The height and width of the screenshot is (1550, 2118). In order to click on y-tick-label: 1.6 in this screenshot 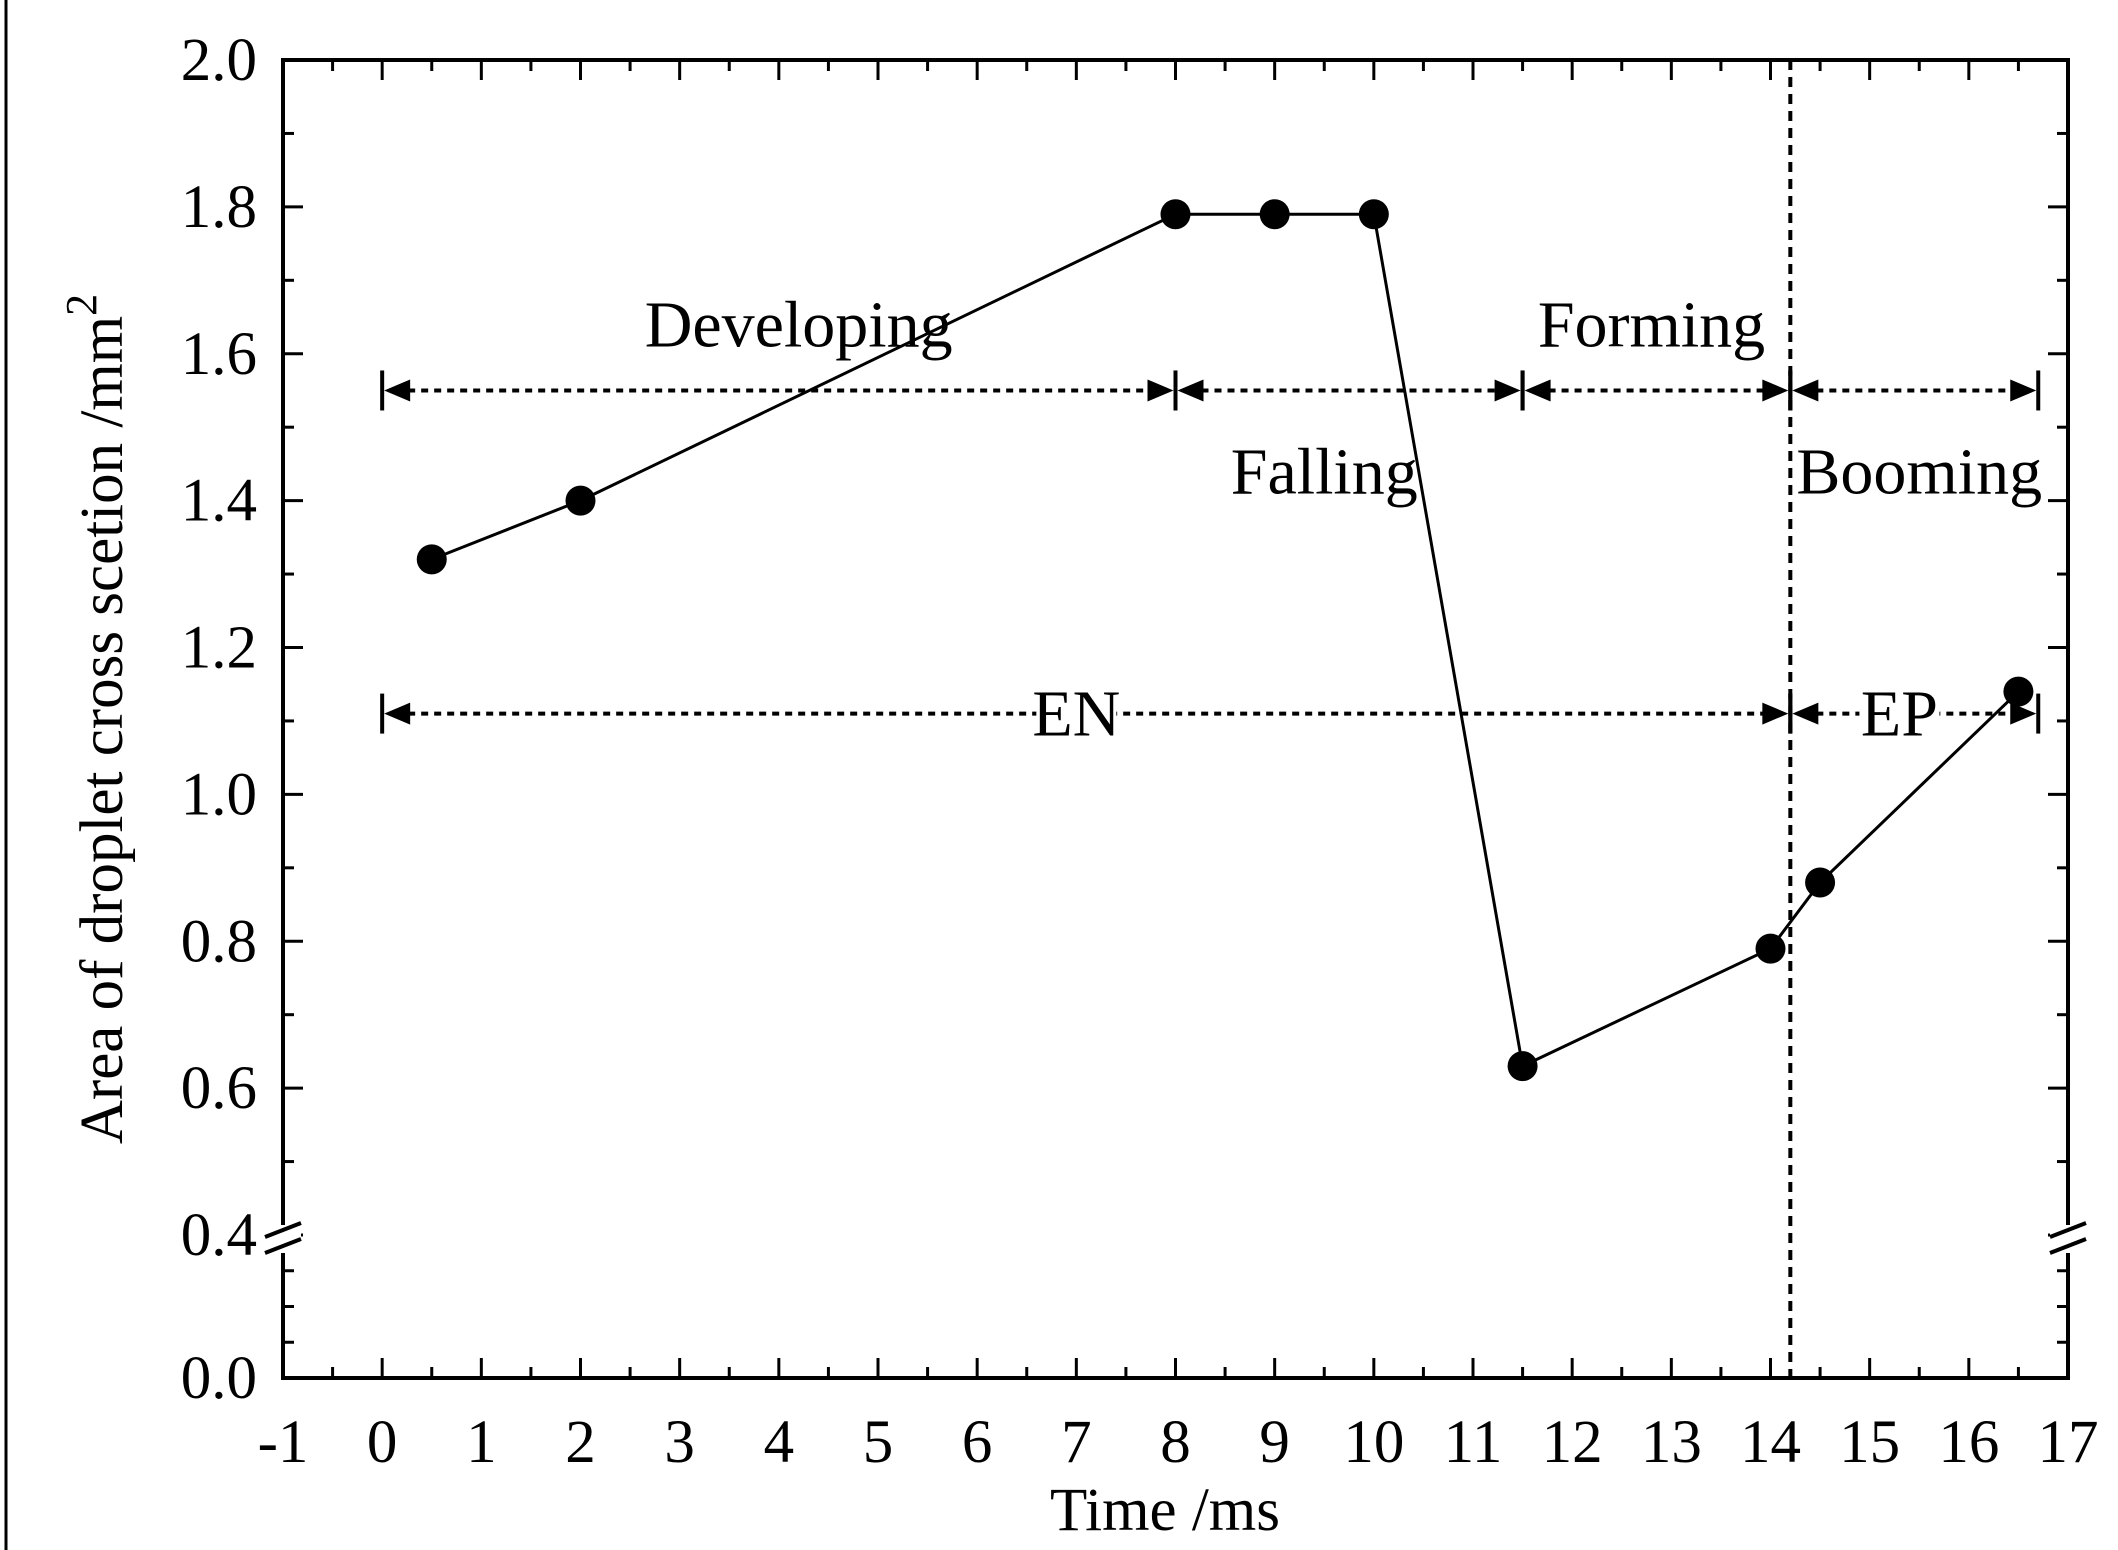, I will do `click(219, 354)`.